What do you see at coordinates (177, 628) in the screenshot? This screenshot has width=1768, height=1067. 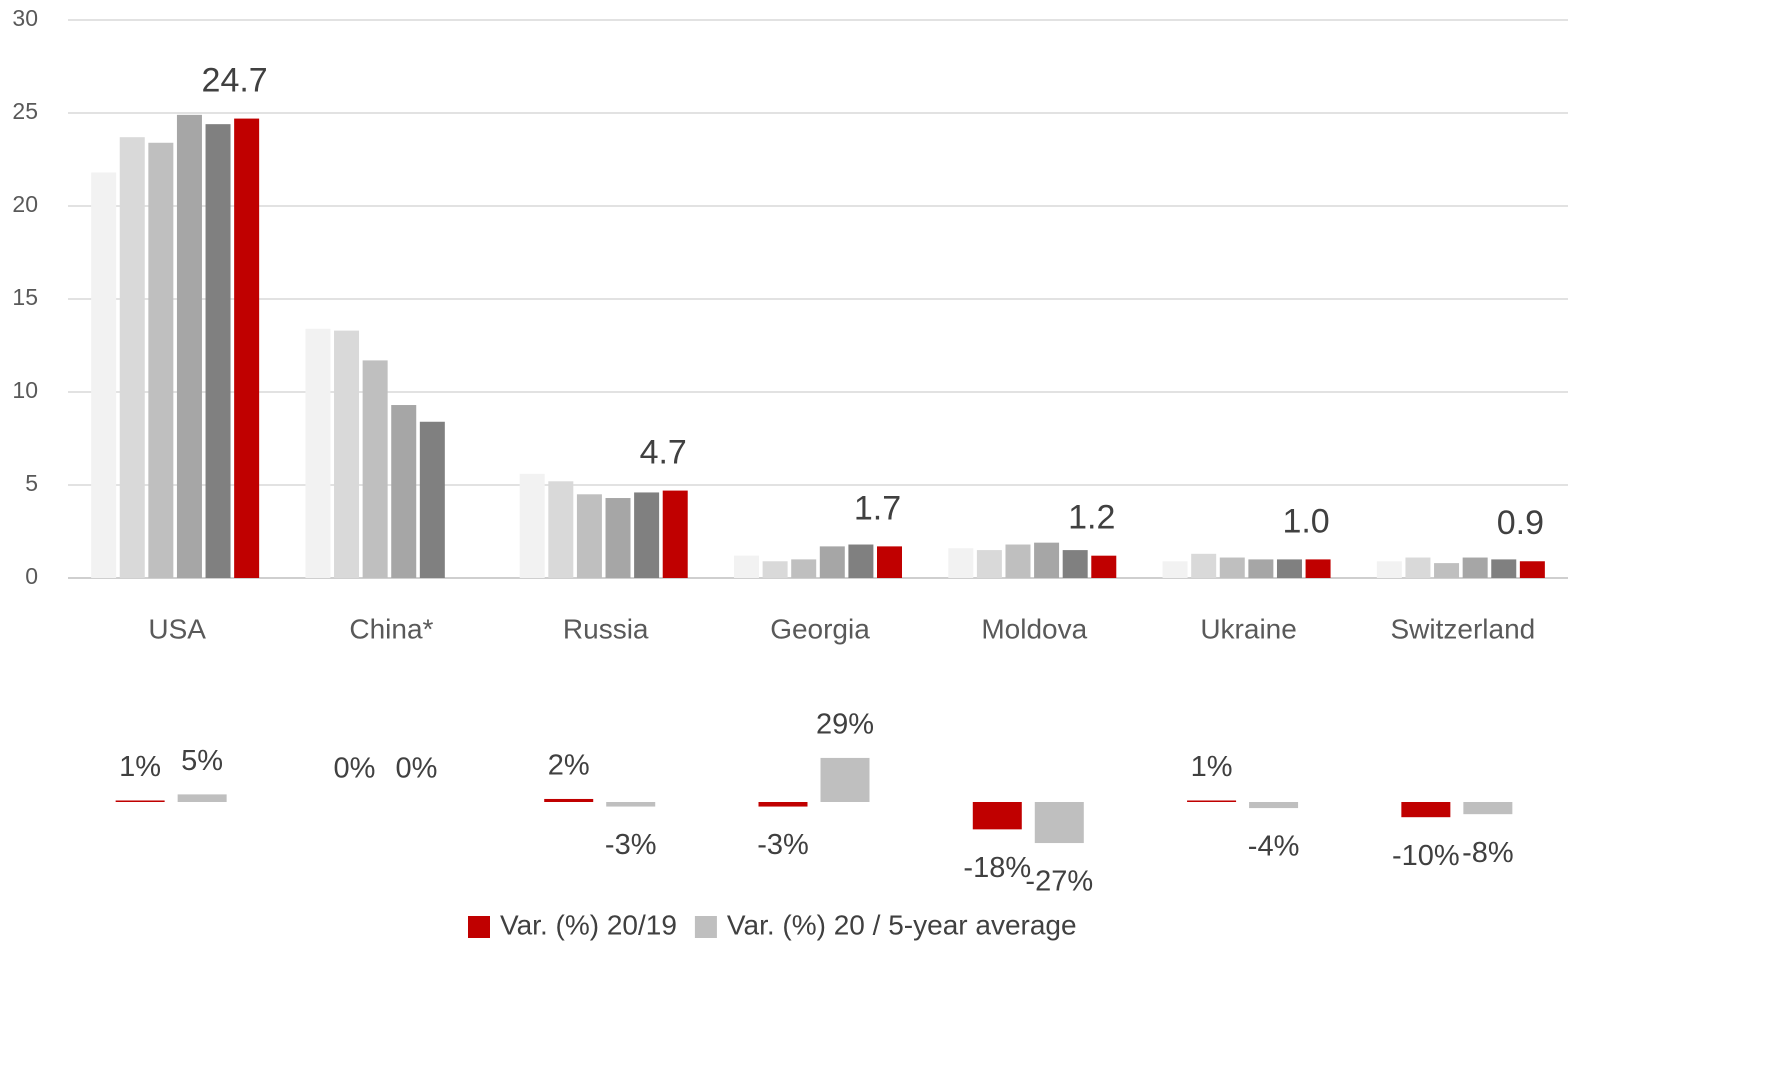 I see `x-tick-label: USA` at bounding box center [177, 628].